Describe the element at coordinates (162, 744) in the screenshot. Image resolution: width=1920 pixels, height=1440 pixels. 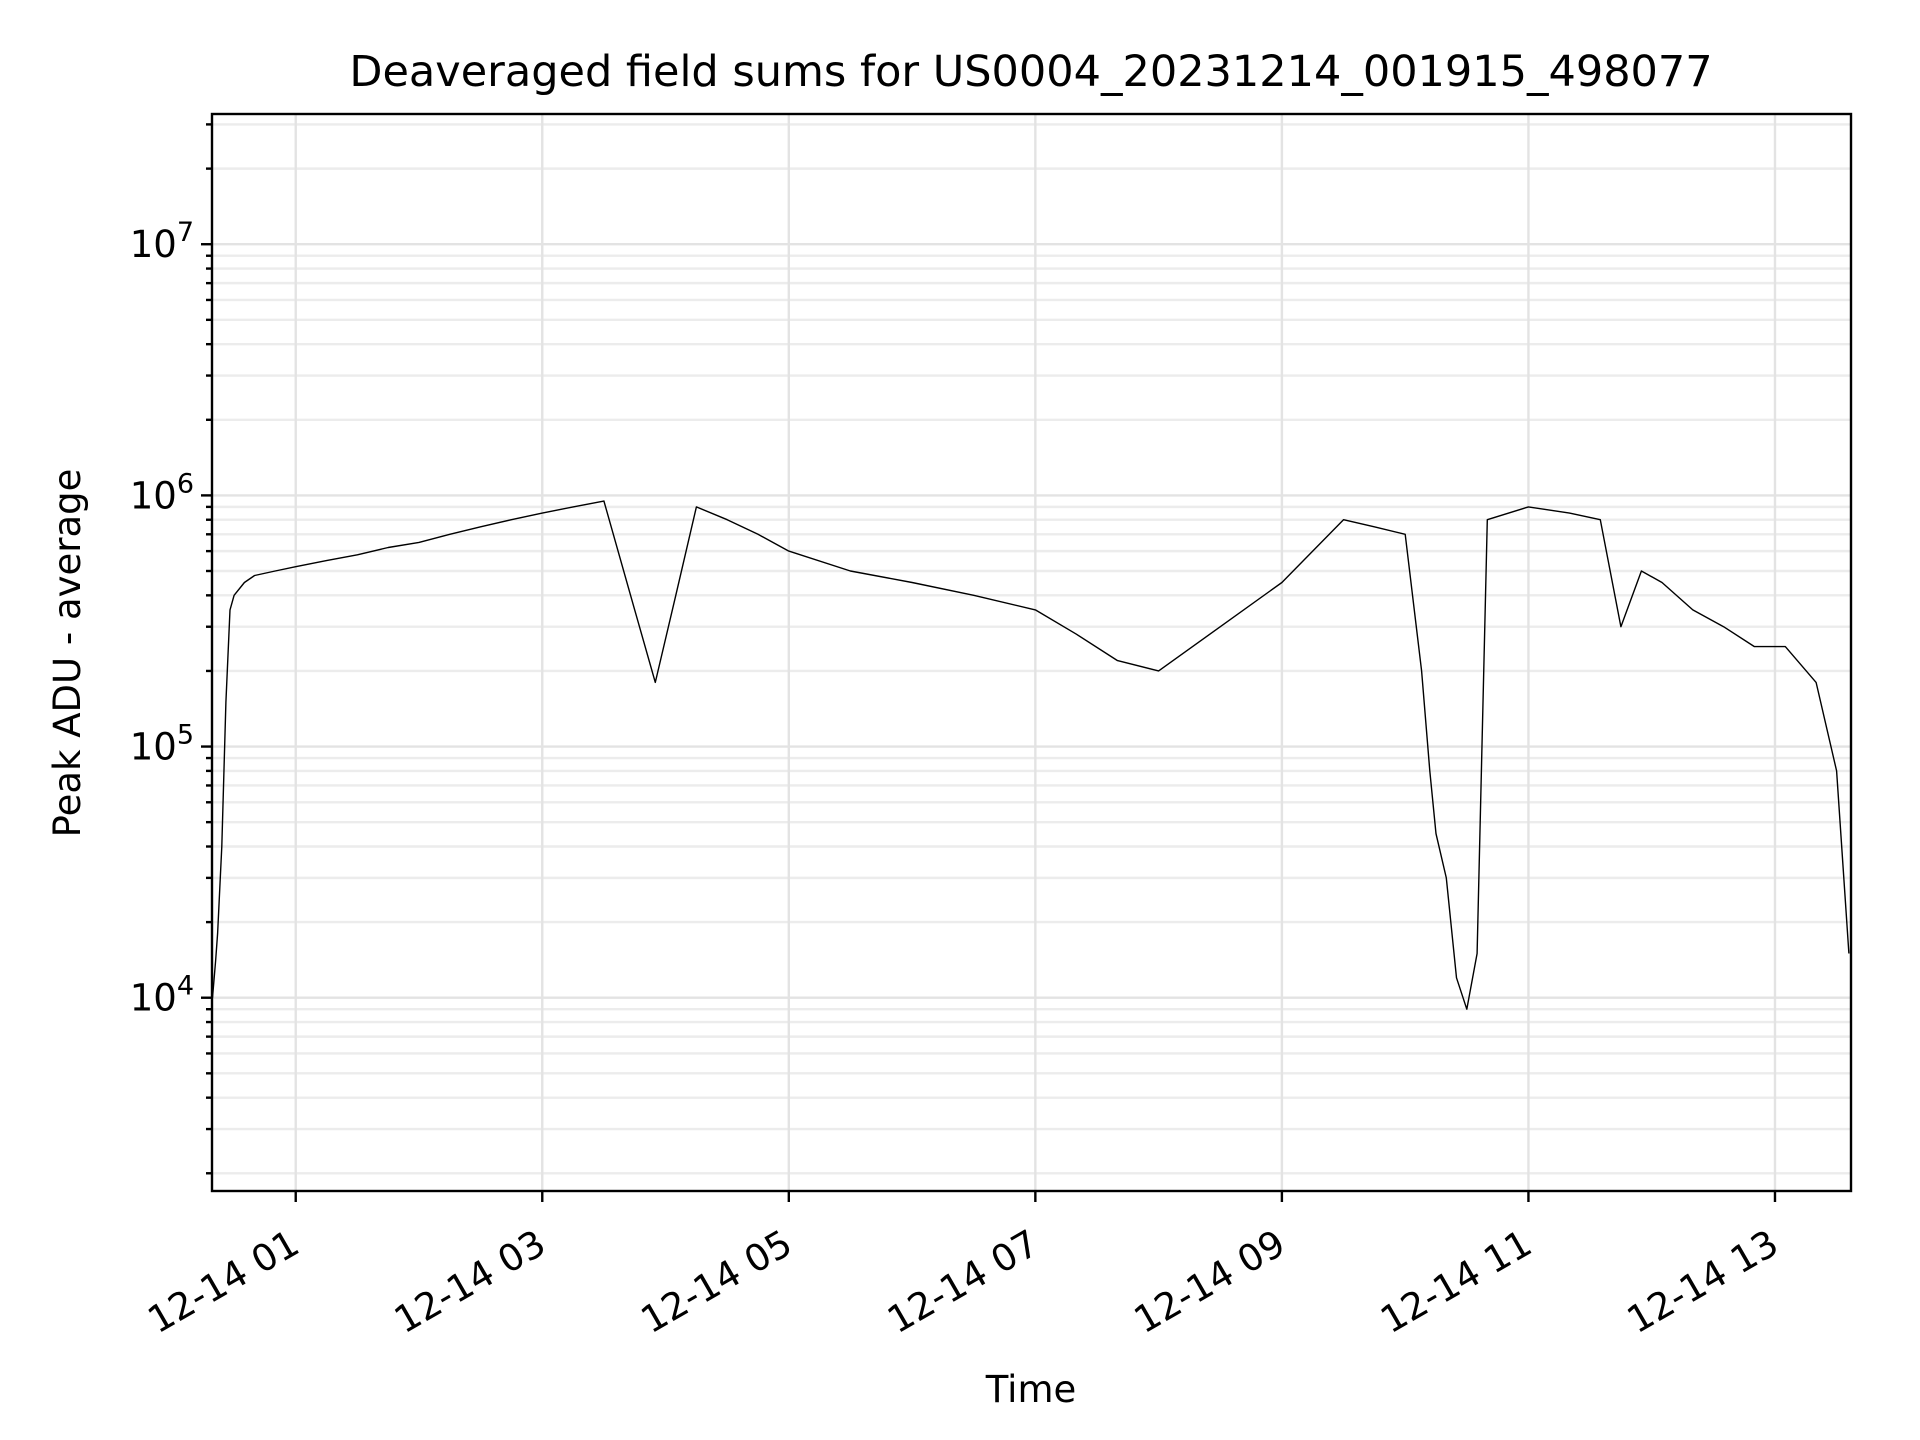
I see `y-tick-label: 10⁵` at that location.